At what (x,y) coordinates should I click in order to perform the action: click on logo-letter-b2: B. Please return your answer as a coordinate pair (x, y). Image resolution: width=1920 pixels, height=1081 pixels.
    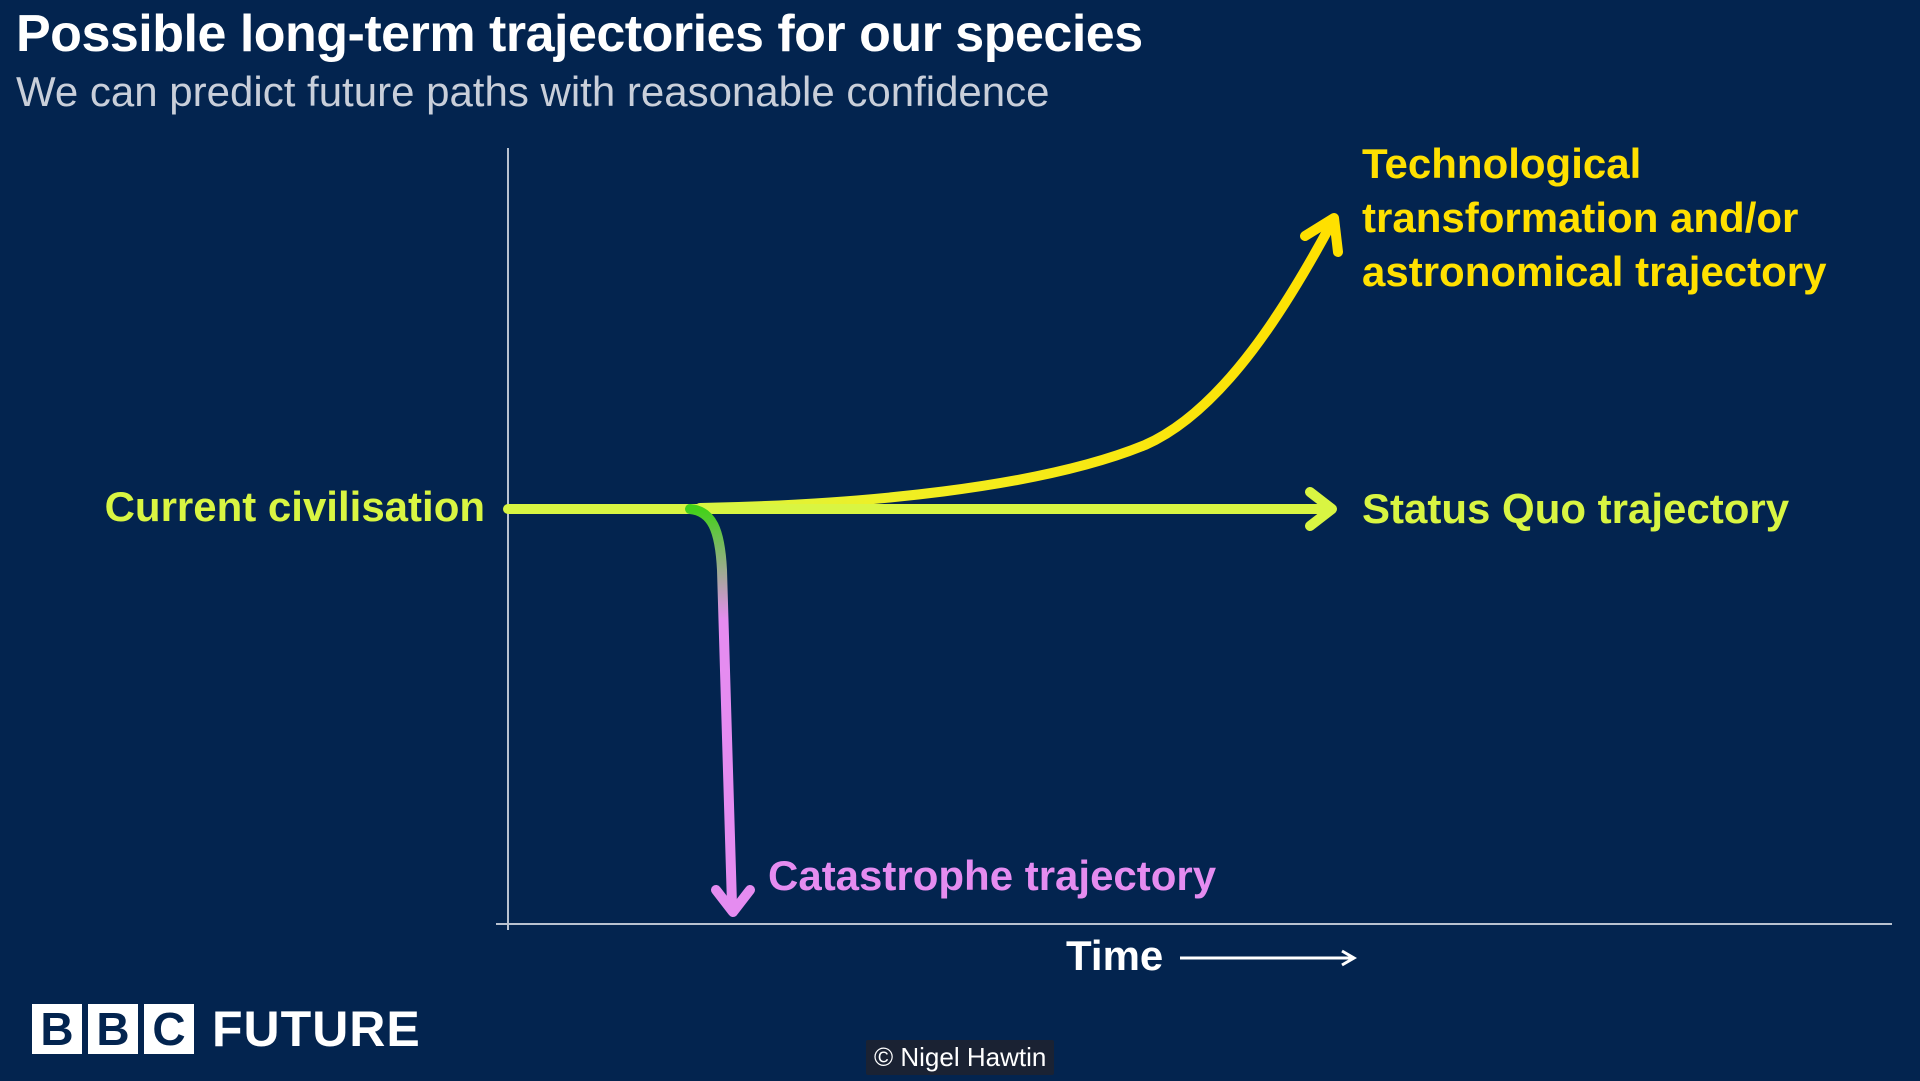
    Looking at the image, I should click on (113, 1029).